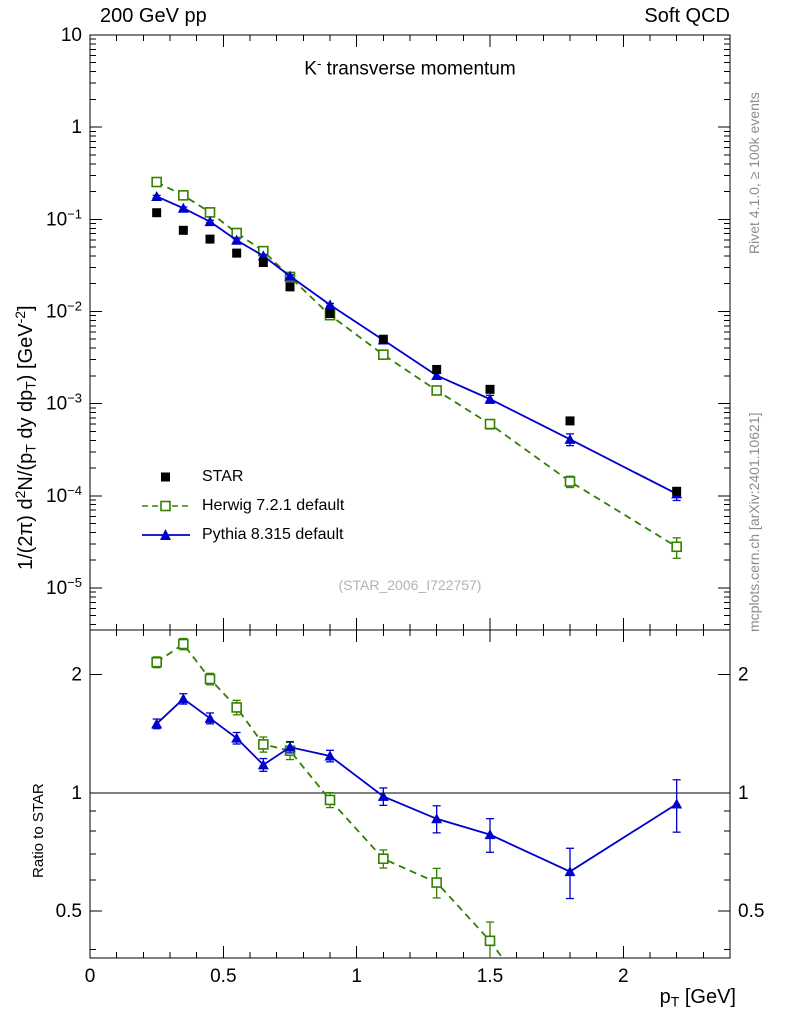 The image size is (786, 1024). Describe the element at coordinates (687, 16) in the screenshot. I see `process-group-label: Soft QCD` at that location.